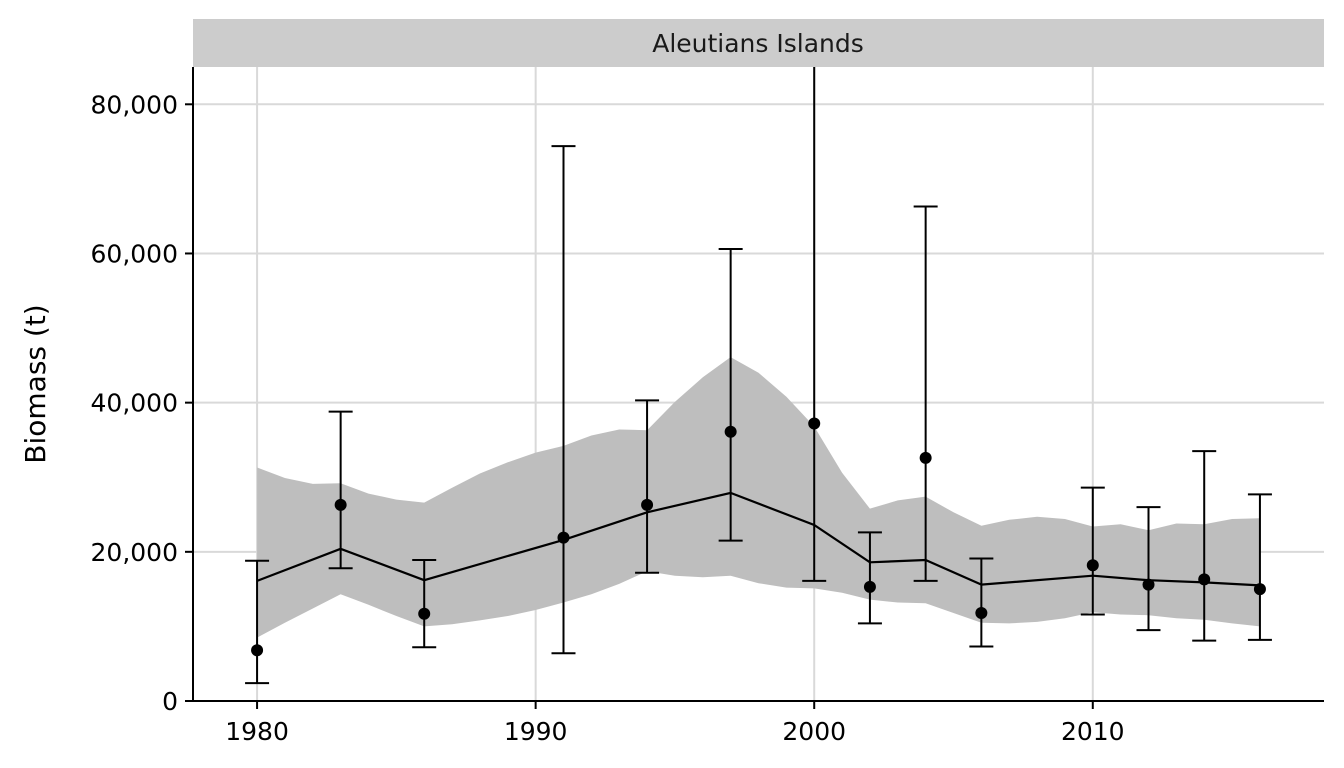 The height and width of the screenshot is (768, 1344). What do you see at coordinates (134, 403) in the screenshot?
I see `y-tick-label: 40,000` at bounding box center [134, 403].